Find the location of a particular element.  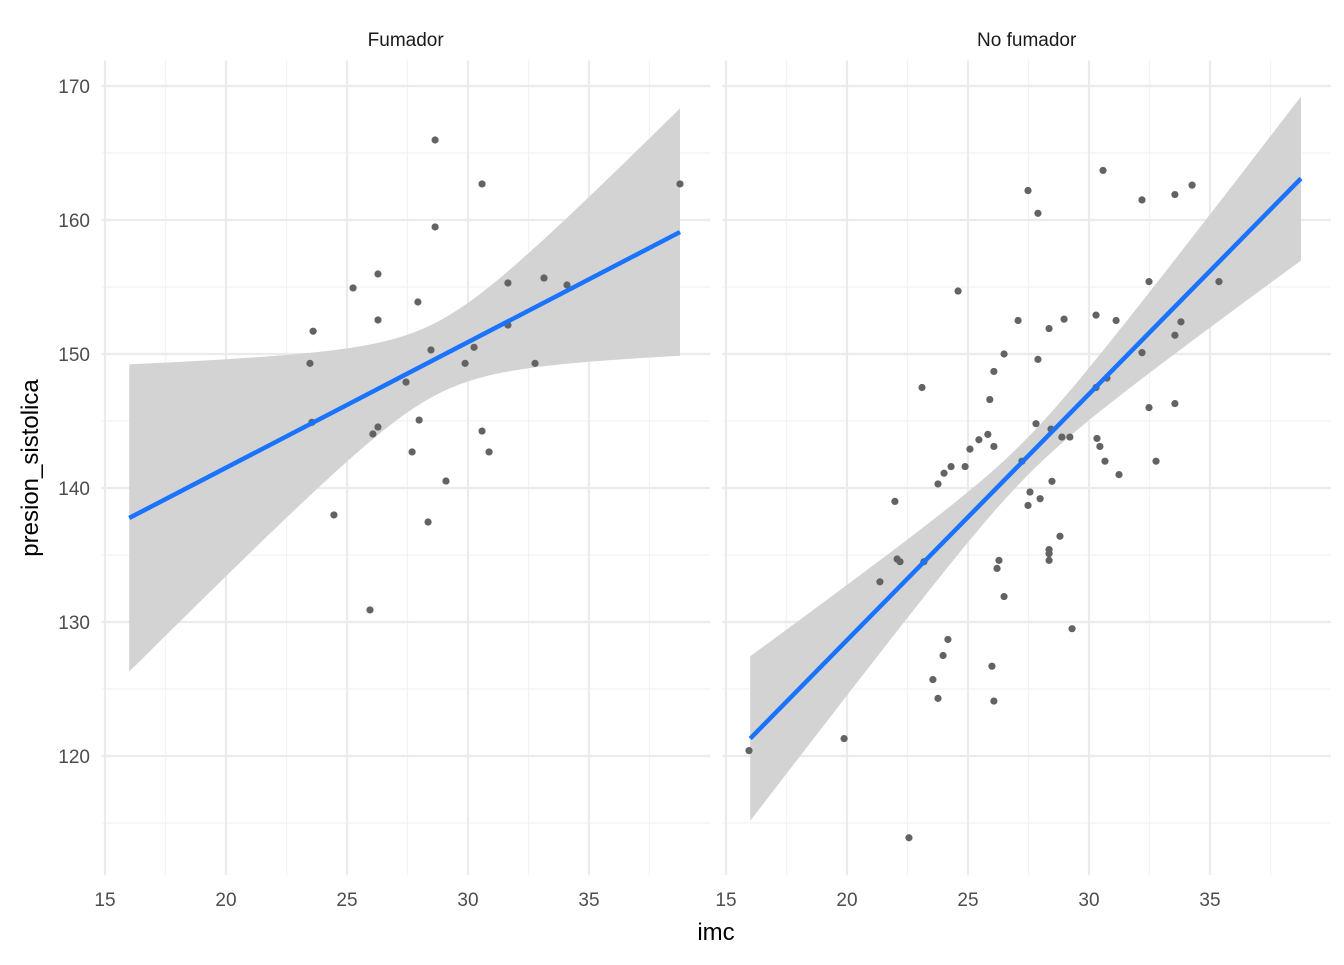

y-tick-label: 140 is located at coordinates (74, 489).